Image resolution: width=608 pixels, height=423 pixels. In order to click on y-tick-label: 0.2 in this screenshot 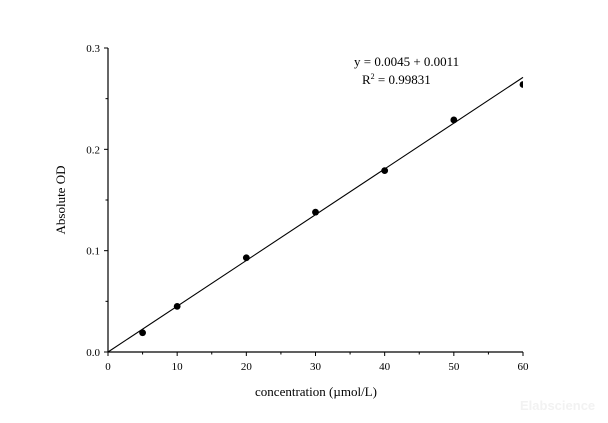, I will do `click(93, 150)`.